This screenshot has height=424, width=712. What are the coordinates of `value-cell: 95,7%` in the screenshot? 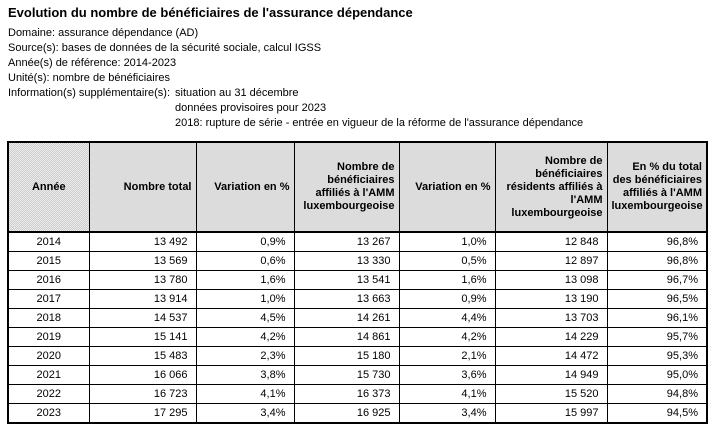 It's located at (657, 337).